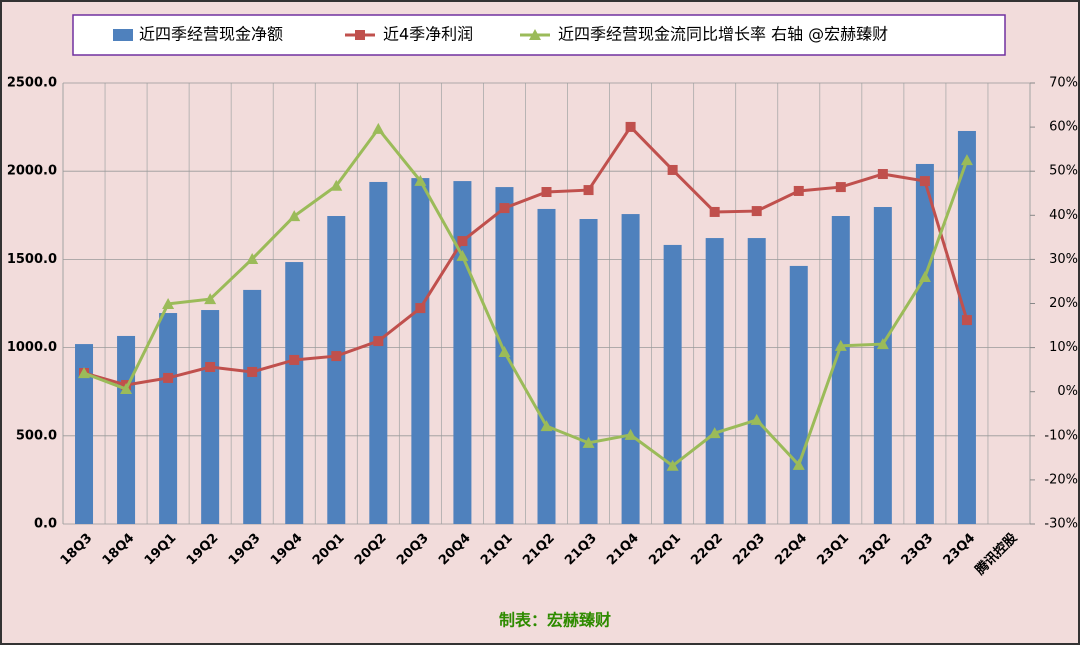 The height and width of the screenshot is (645, 1080). Describe the element at coordinates (1063, 303) in the screenshot. I see `y2-tick-label: 20%` at that location.